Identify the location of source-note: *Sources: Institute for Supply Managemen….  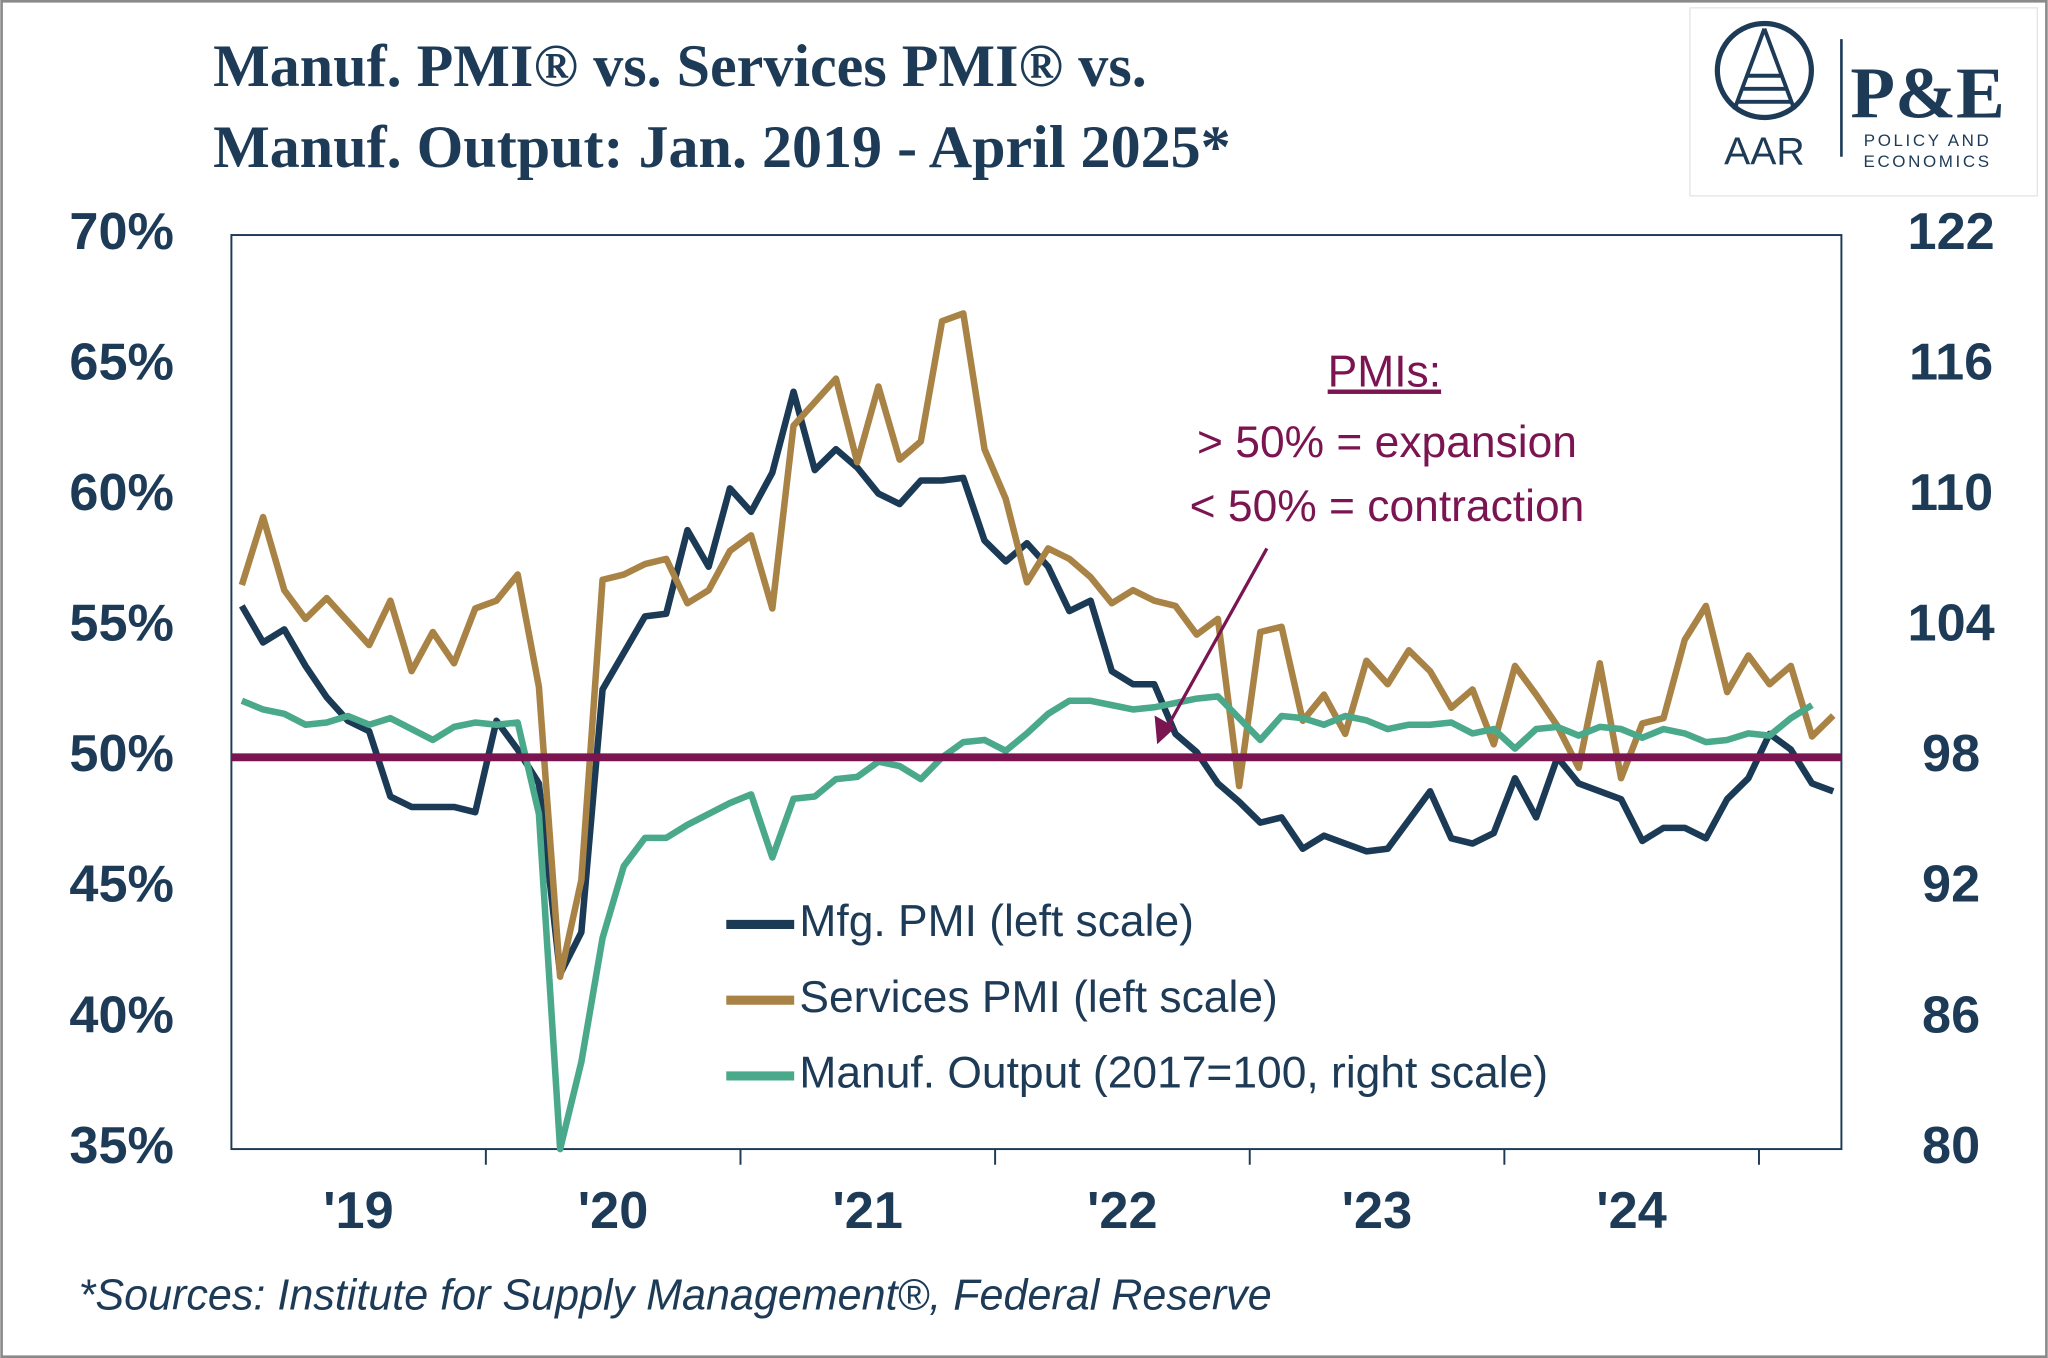
(675, 1296).